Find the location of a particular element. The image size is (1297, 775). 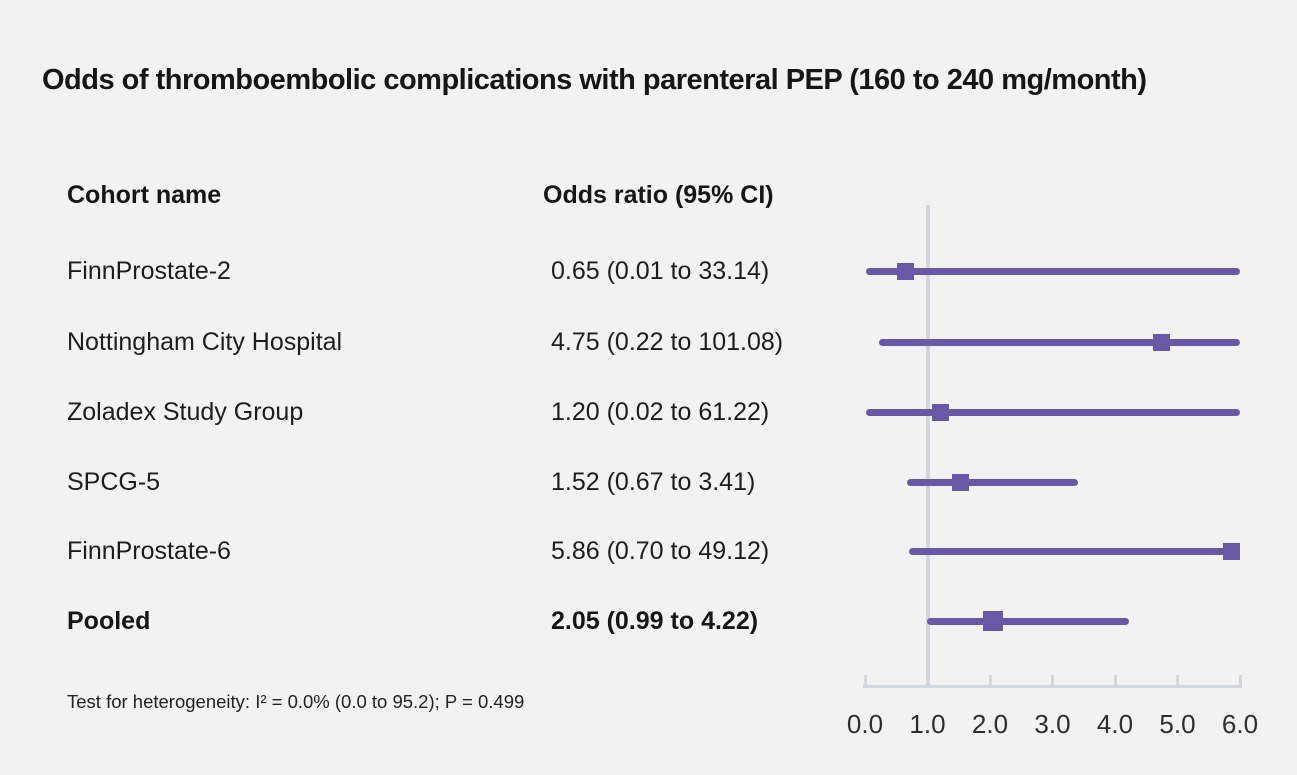

cohort-label: FinnProstate-2 is located at coordinates (149, 271).